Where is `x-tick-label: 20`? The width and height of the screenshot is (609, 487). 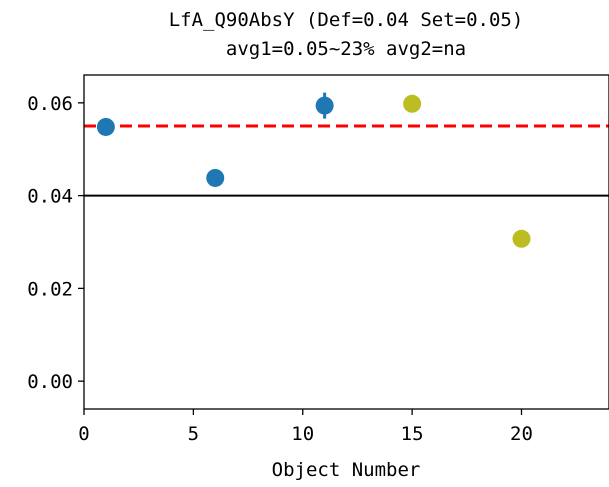 x-tick-label: 20 is located at coordinates (521, 434).